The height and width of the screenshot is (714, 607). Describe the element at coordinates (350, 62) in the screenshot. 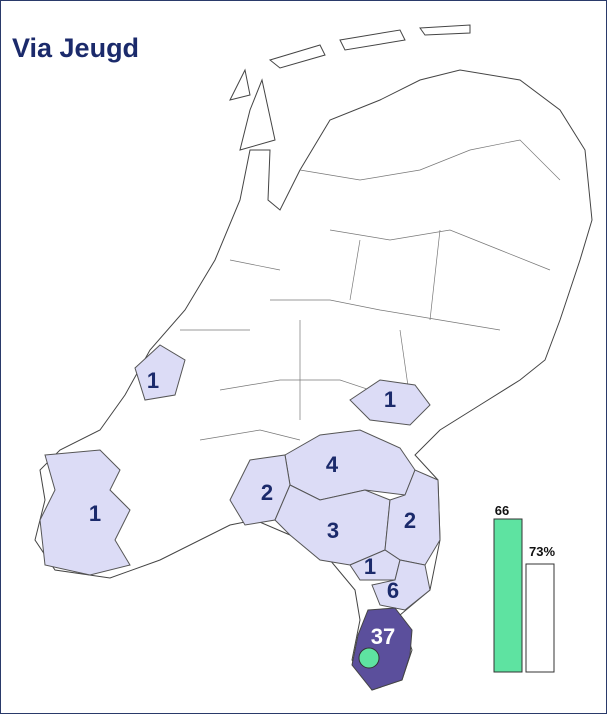

I see `islands` at that location.